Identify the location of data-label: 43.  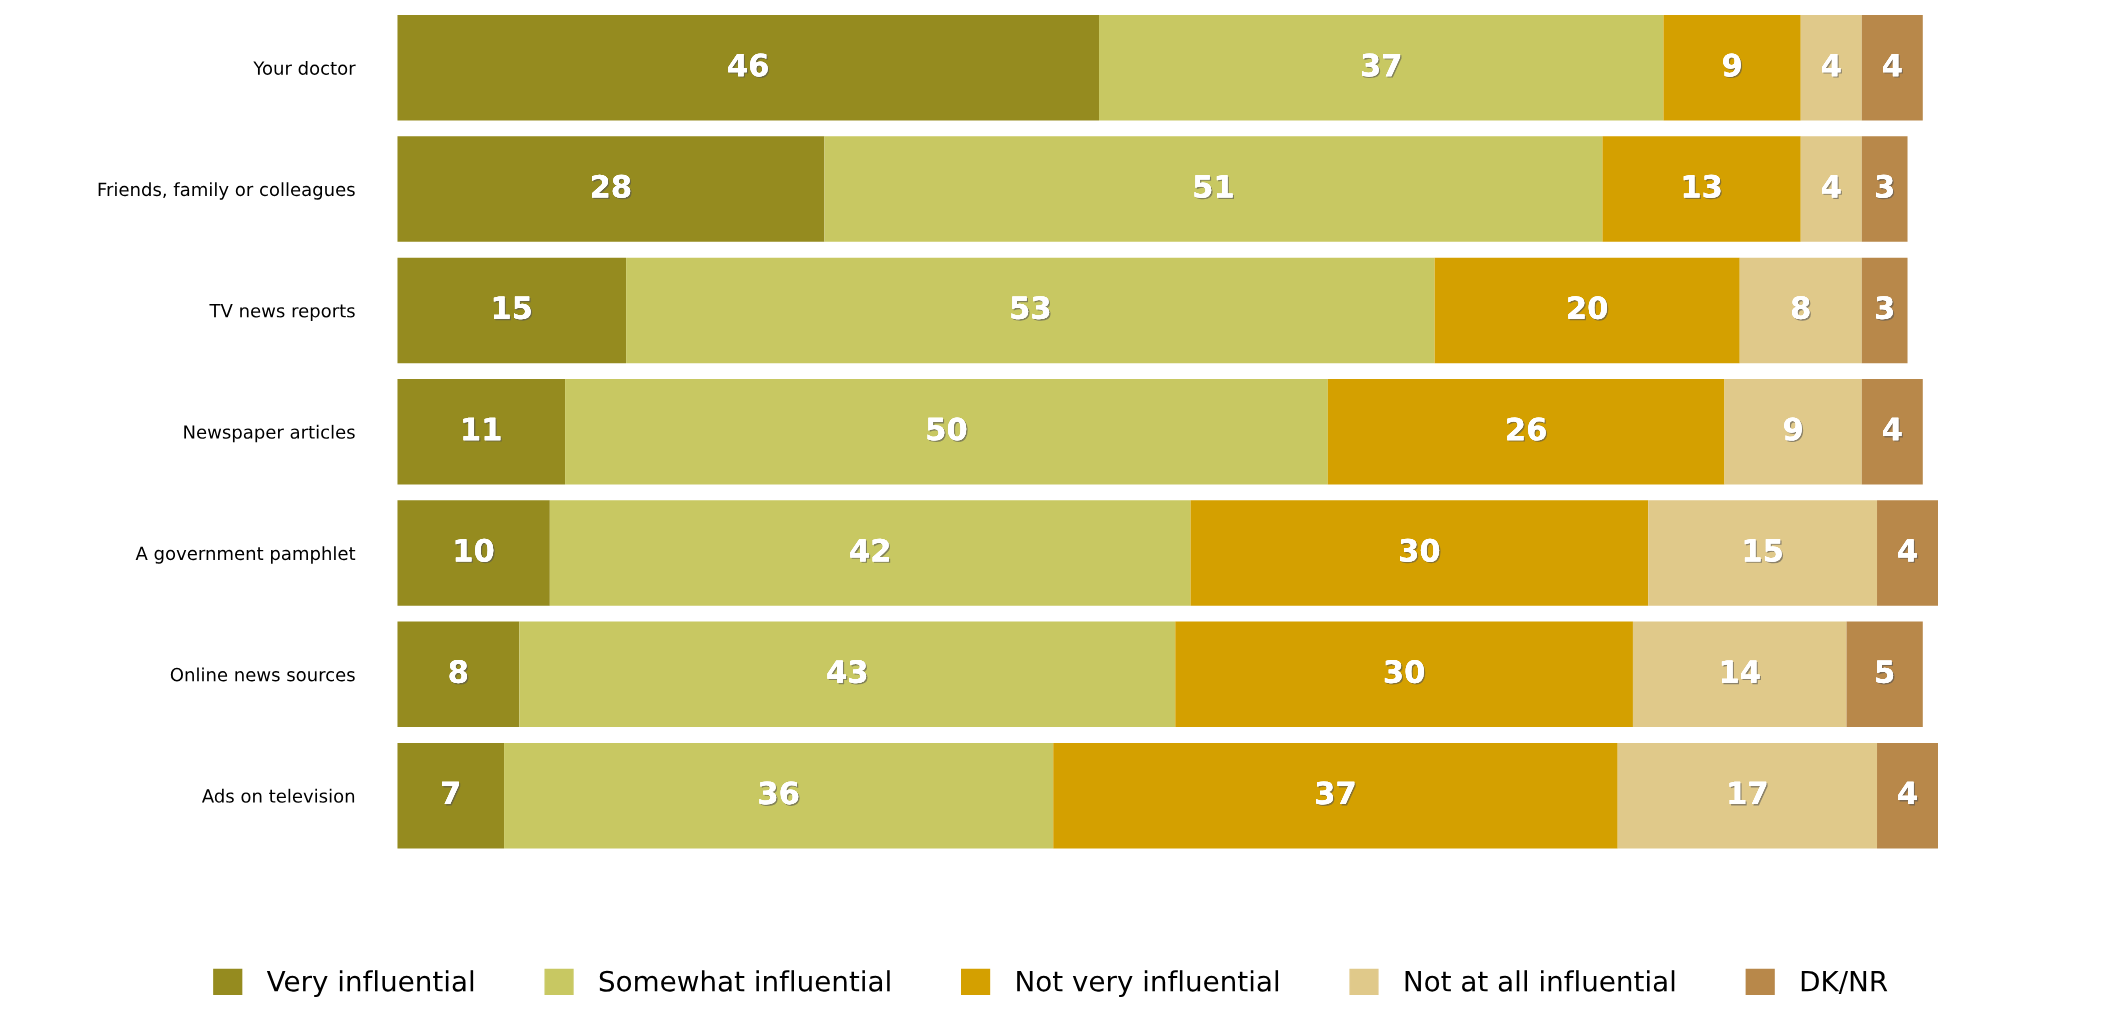
(847, 672).